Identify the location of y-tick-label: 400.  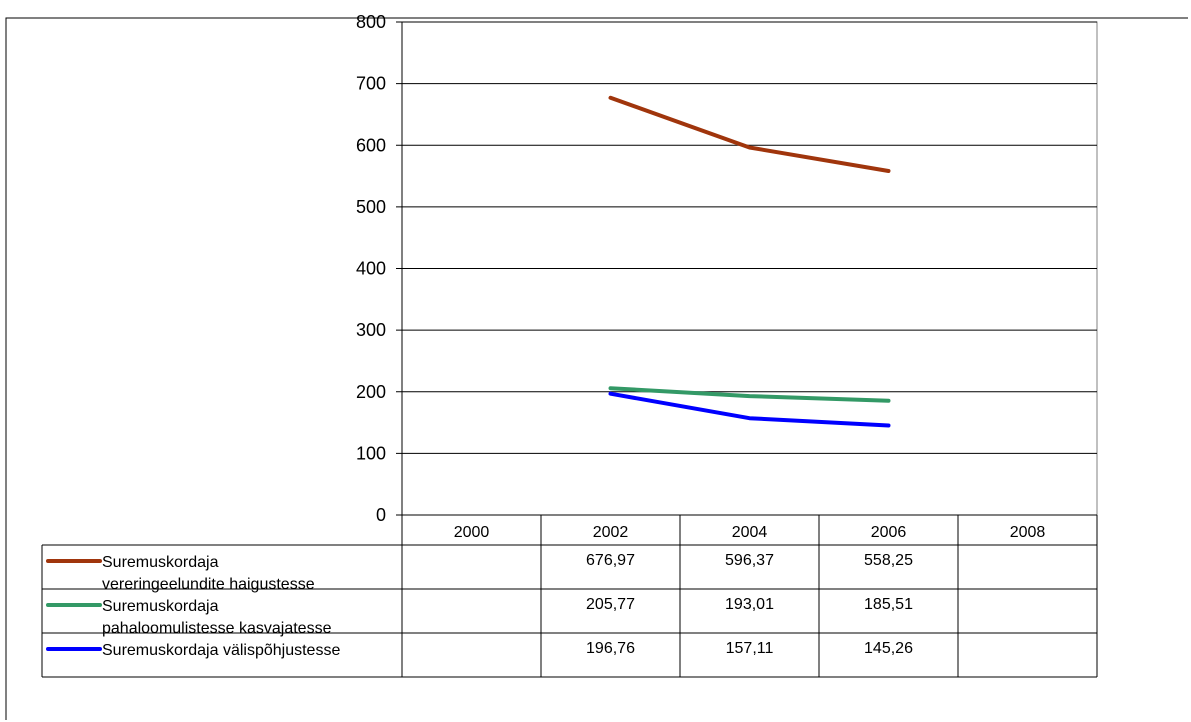
(371, 269).